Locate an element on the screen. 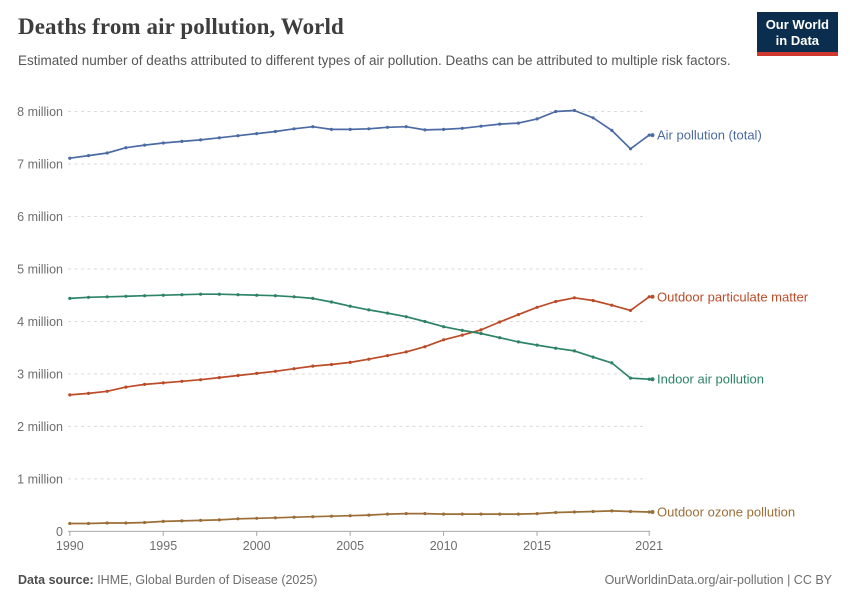 Image resolution: width=850 pixels, height=600 pixels. credit-note: OurWorldinData.org/air-pollution | CC BY is located at coordinates (718, 580).